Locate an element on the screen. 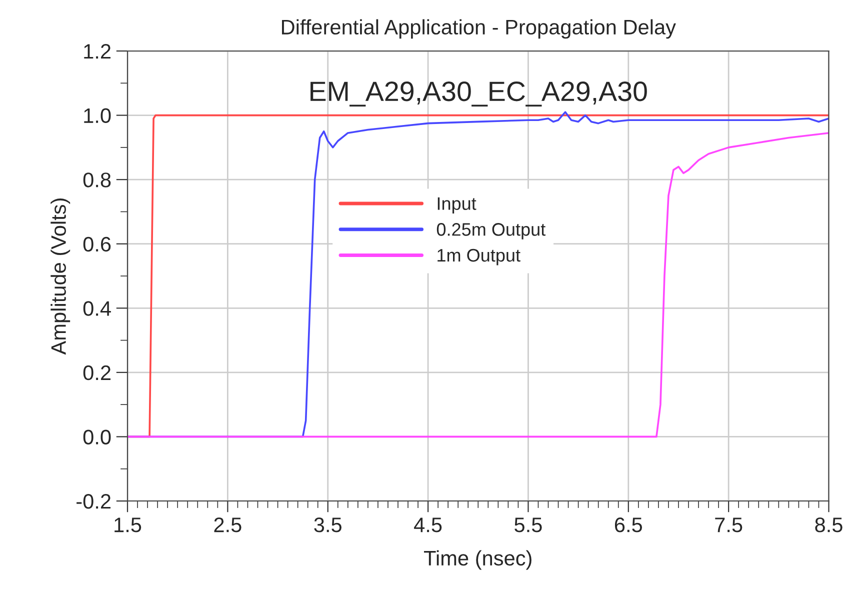  y-axis-title: Amplitude (Volts) is located at coordinates (60, 276).